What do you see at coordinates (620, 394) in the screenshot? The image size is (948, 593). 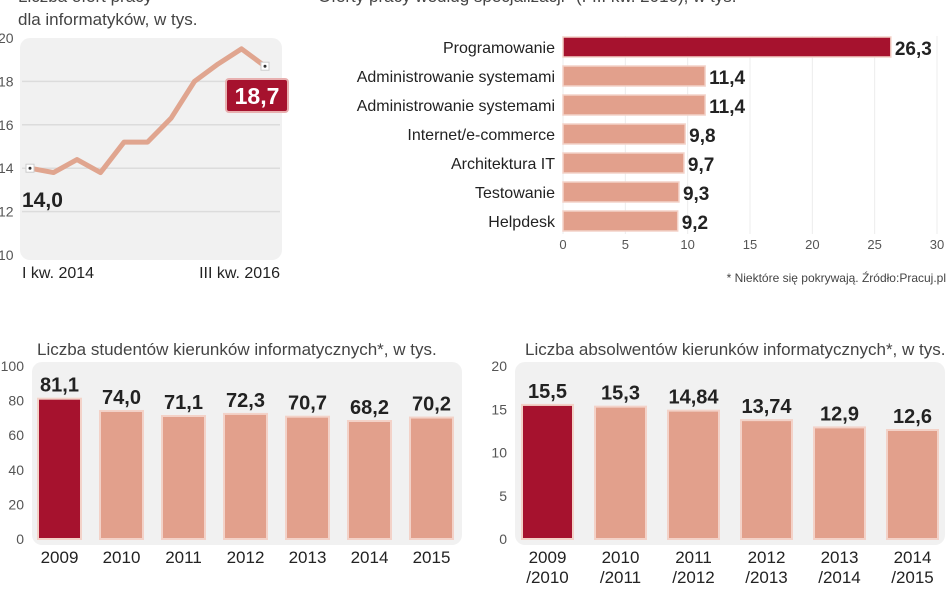 I see `value-label: 15,3` at bounding box center [620, 394].